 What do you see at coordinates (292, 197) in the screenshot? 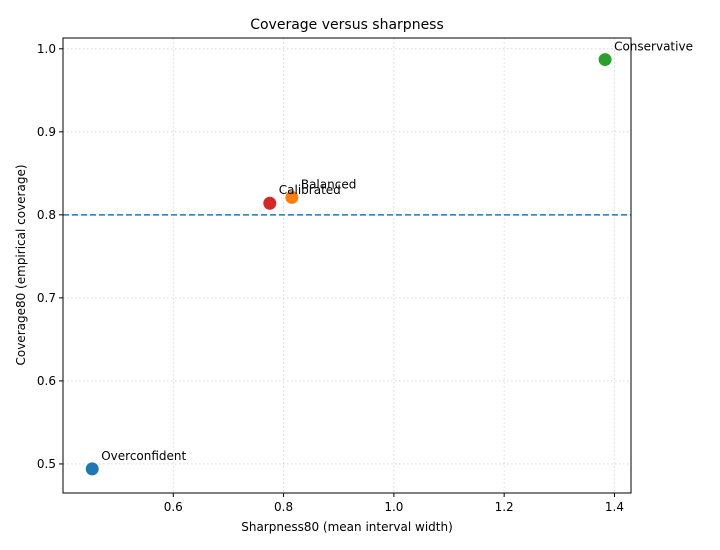
I see `data-point-balanced` at bounding box center [292, 197].